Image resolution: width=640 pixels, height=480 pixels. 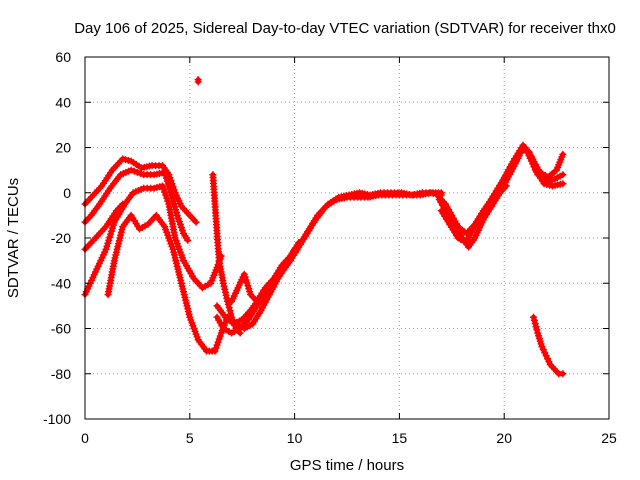 I want to click on x-tick-label: 20, so click(x=504, y=438).